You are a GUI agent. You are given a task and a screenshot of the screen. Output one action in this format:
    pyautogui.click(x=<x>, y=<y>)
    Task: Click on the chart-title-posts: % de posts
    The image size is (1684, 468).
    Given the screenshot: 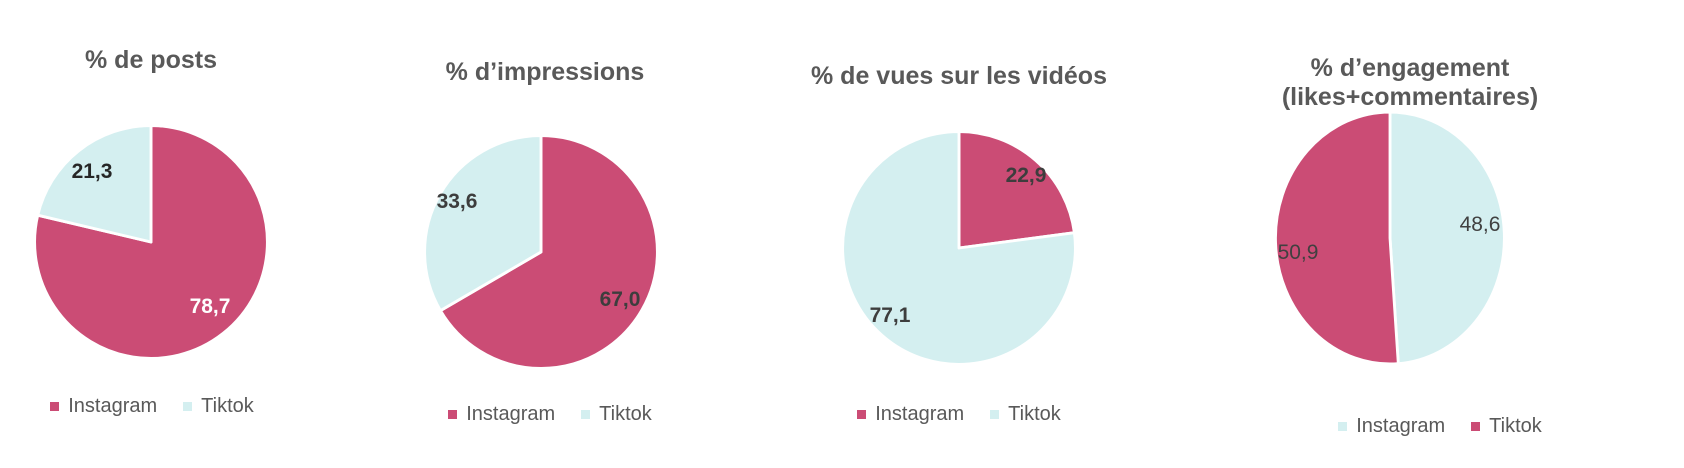 What is the action you would take?
    pyautogui.click(x=151, y=60)
    